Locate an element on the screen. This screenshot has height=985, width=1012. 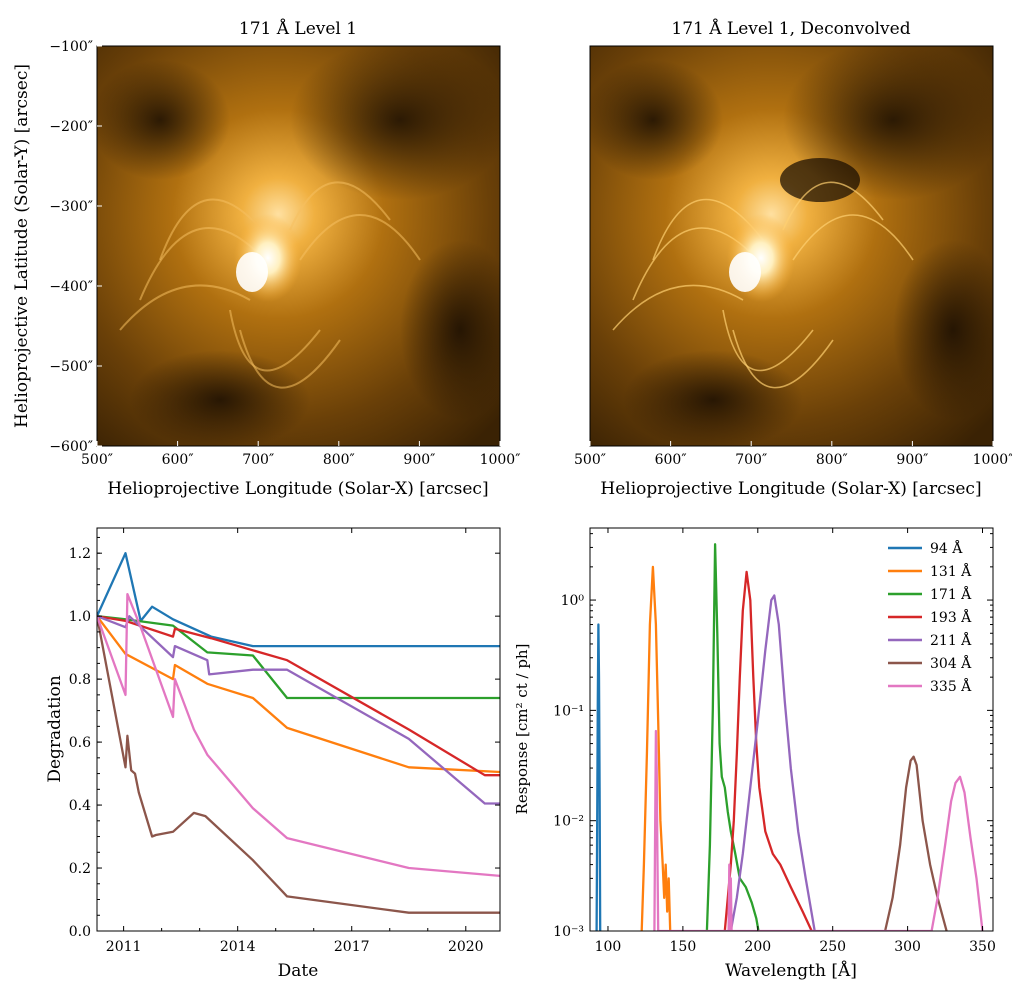
y-tick-label: 1.0 is located at coordinates (80, 617).